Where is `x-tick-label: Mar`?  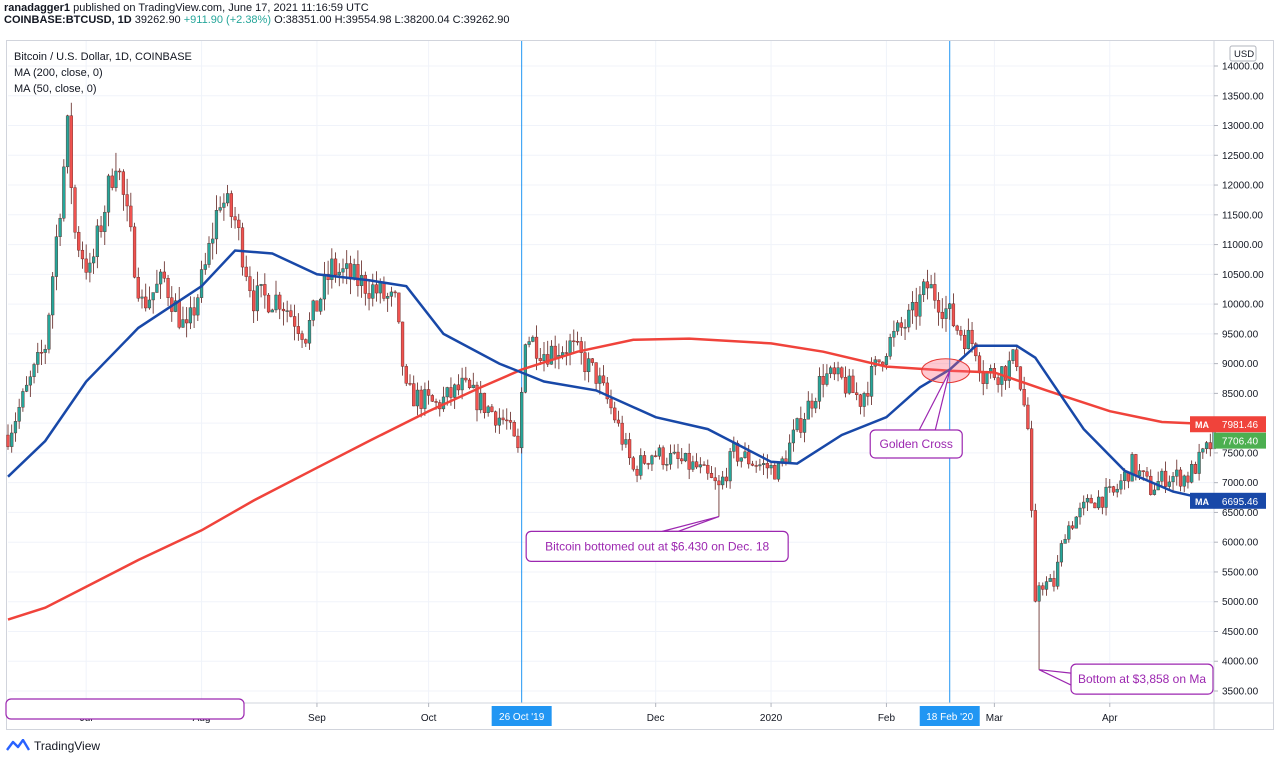 x-tick-label: Mar is located at coordinates (995, 718).